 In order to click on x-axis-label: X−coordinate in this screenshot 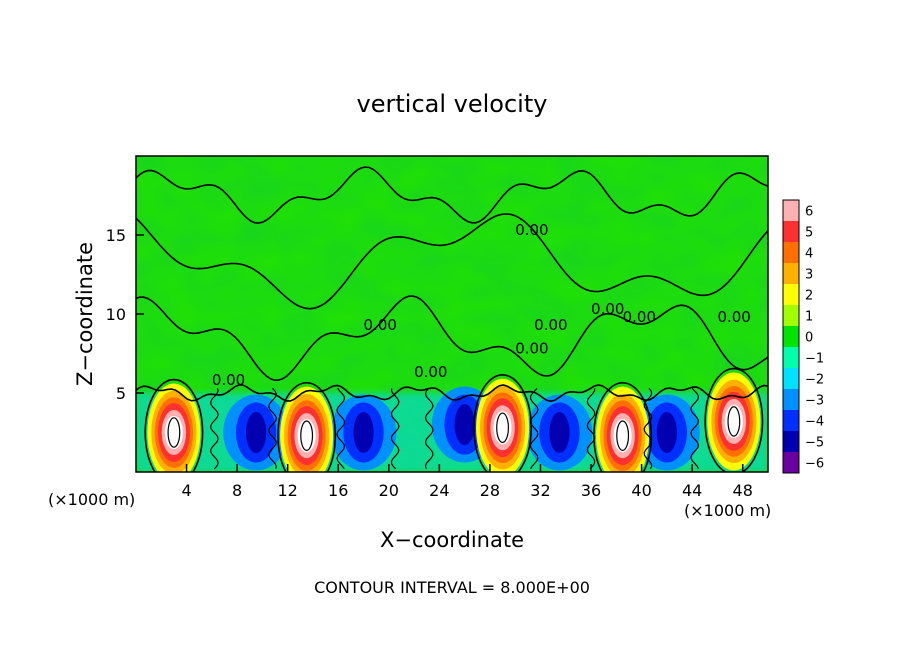, I will do `click(452, 540)`.